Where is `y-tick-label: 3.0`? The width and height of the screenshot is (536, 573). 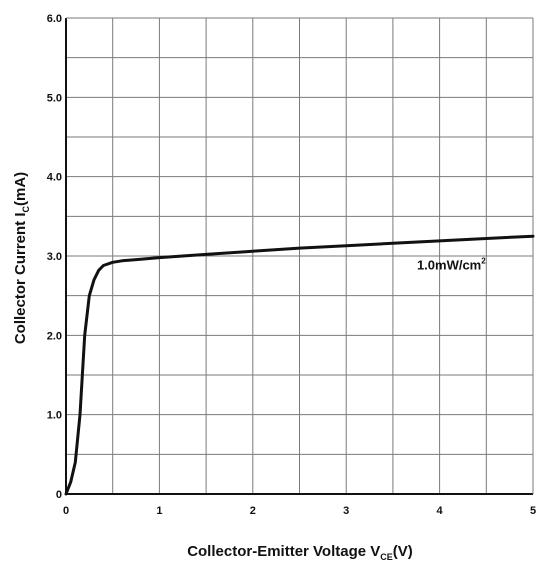
y-tick-label: 3.0 is located at coordinates (54, 257).